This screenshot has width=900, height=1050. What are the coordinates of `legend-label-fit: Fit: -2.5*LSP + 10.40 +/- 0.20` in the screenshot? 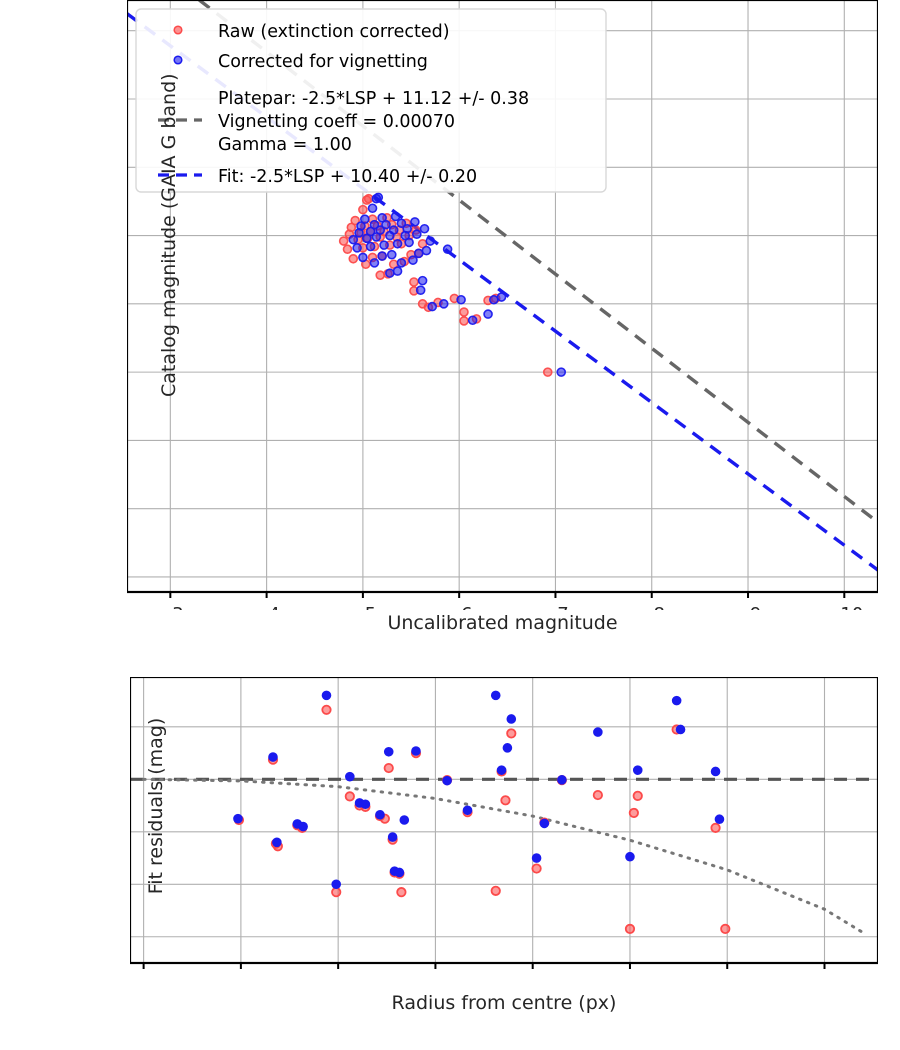 It's located at (347, 177).